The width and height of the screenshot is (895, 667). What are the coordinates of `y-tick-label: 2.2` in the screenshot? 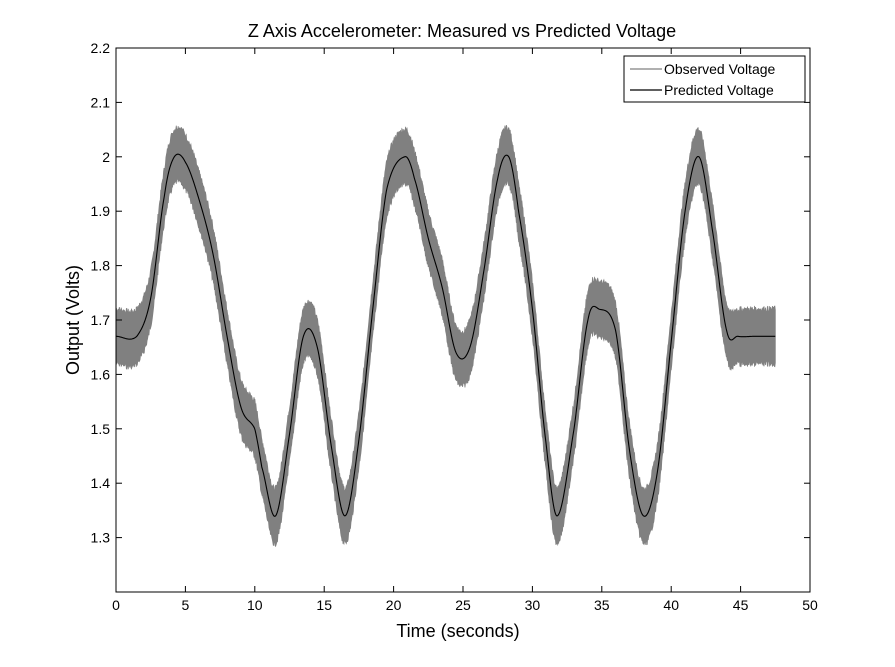 It's located at (101, 48).